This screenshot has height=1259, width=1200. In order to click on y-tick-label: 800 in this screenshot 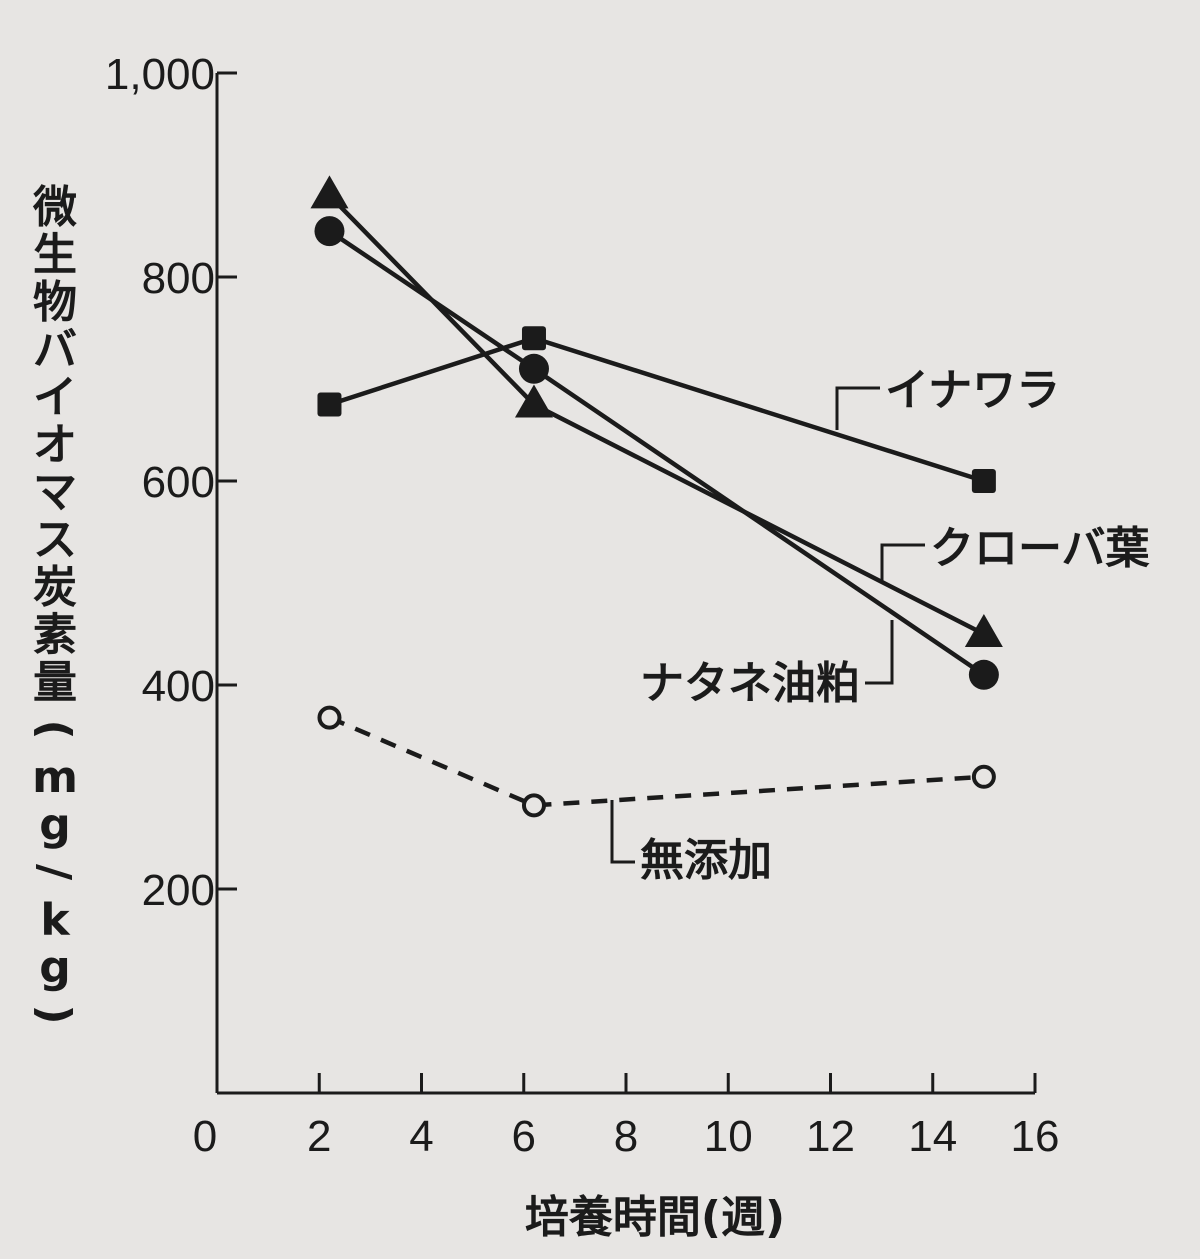, I will do `click(178, 278)`.